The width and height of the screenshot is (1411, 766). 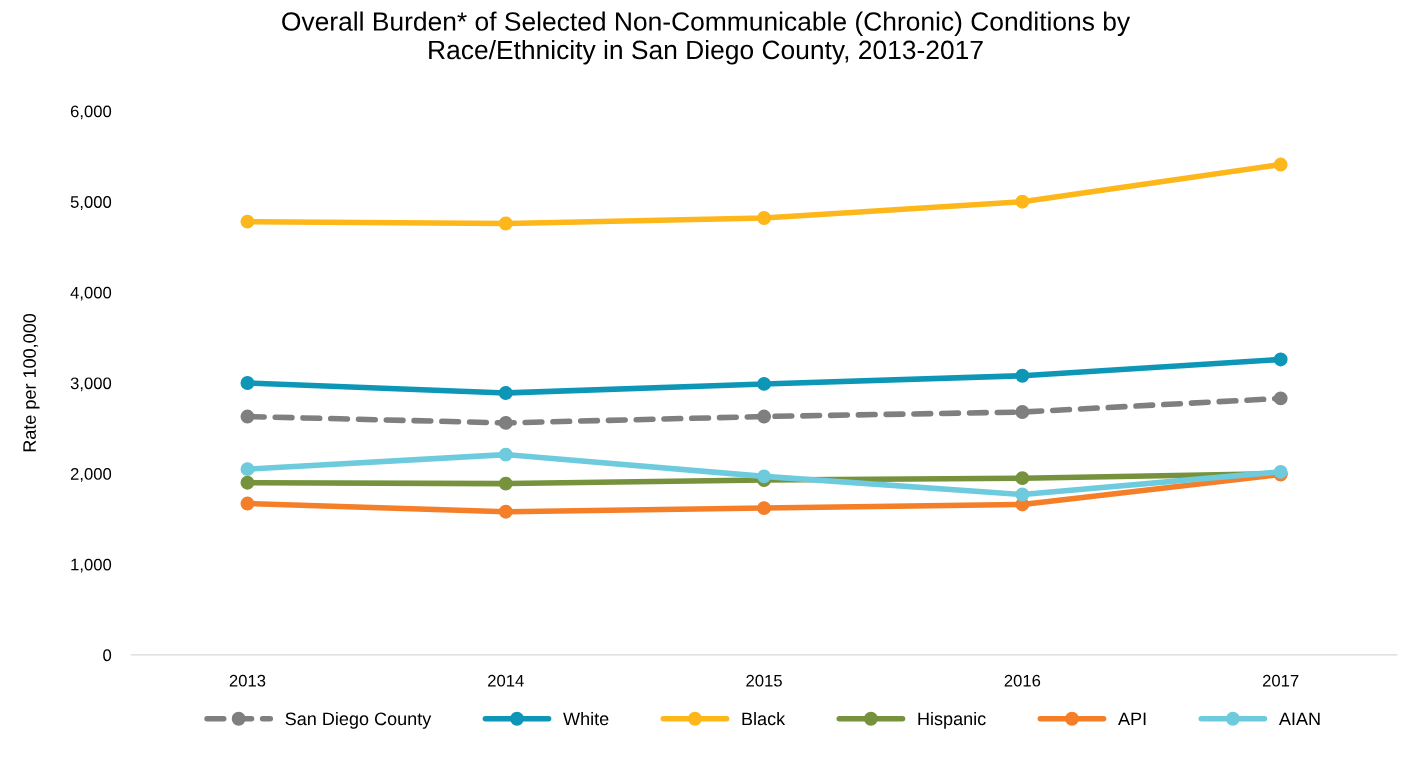 What do you see at coordinates (764, 680) in the screenshot?
I see `x-tick-label: 2015` at bounding box center [764, 680].